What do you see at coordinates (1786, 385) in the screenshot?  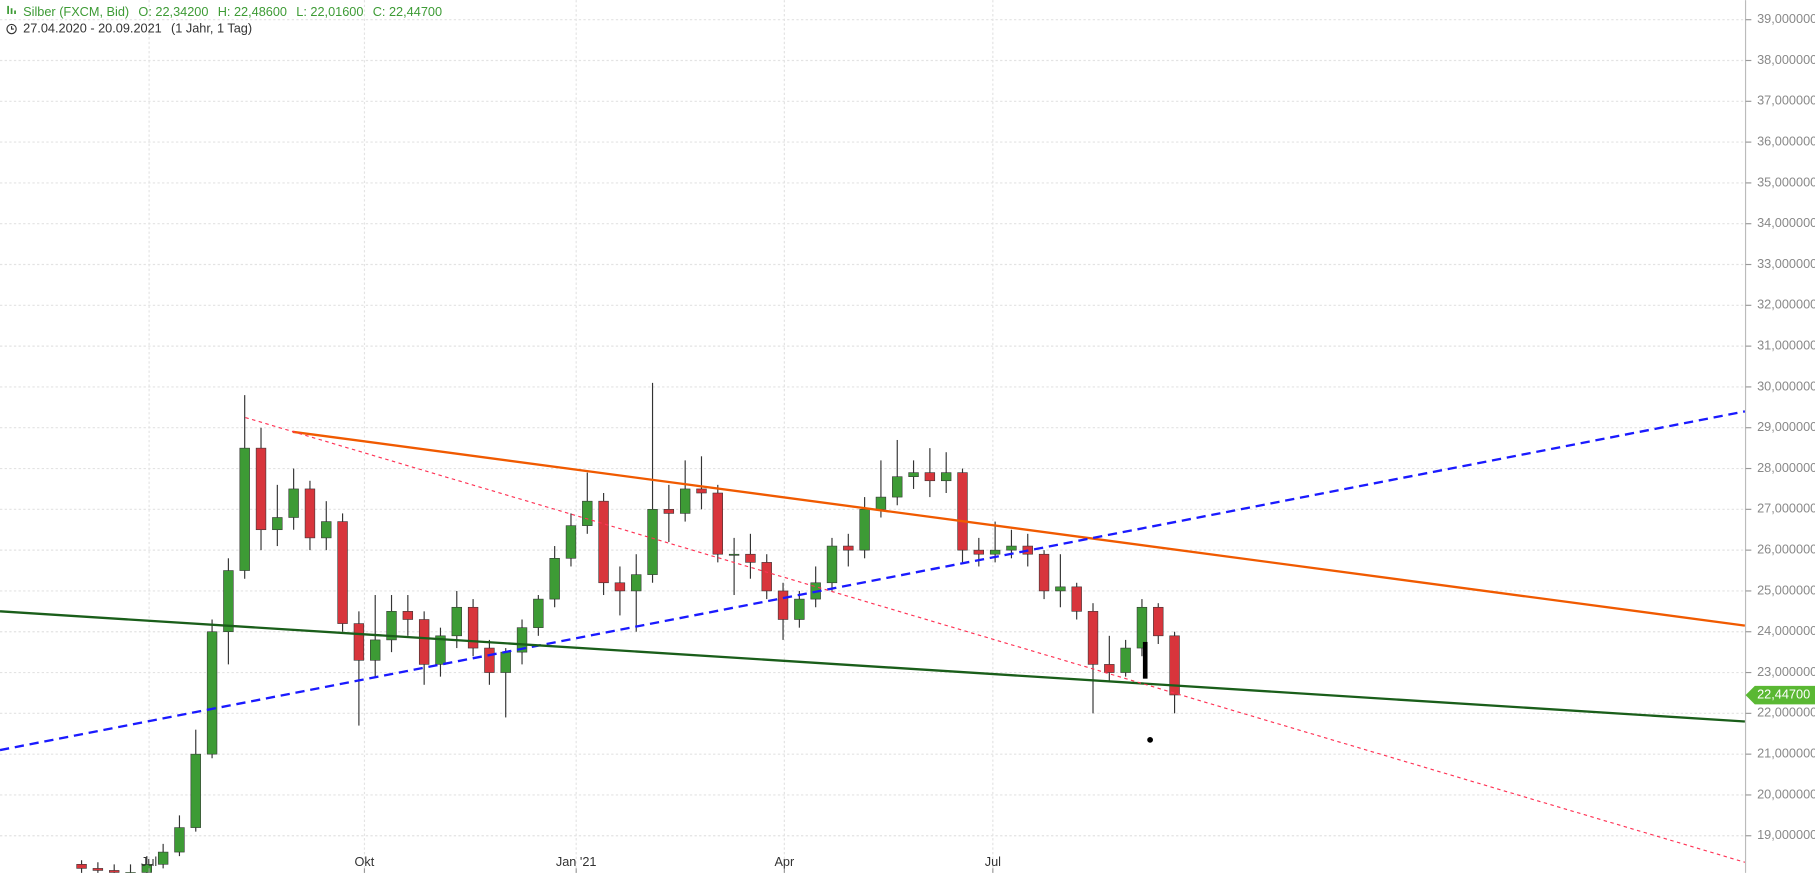 I see `y-tick-label: 30,000000` at bounding box center [1786, 385].